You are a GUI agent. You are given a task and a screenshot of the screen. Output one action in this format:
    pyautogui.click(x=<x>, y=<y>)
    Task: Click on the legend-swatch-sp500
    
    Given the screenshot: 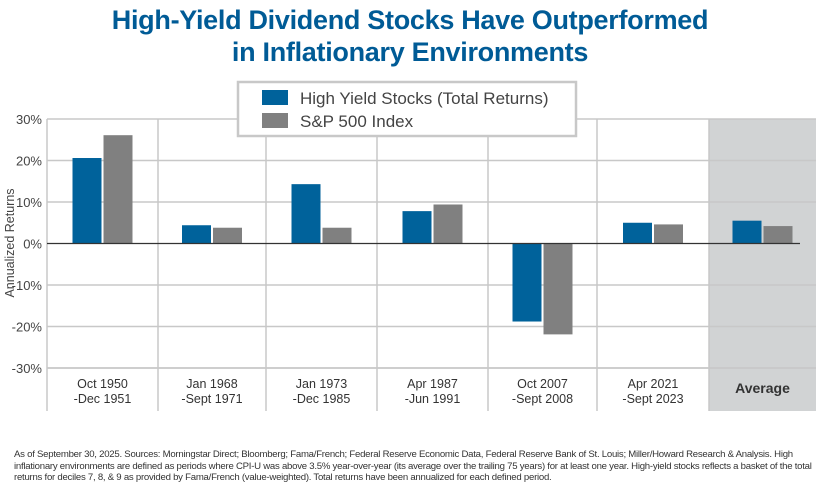 What is the action you would take?
    pyautogui.click(x=275, y=120)
    